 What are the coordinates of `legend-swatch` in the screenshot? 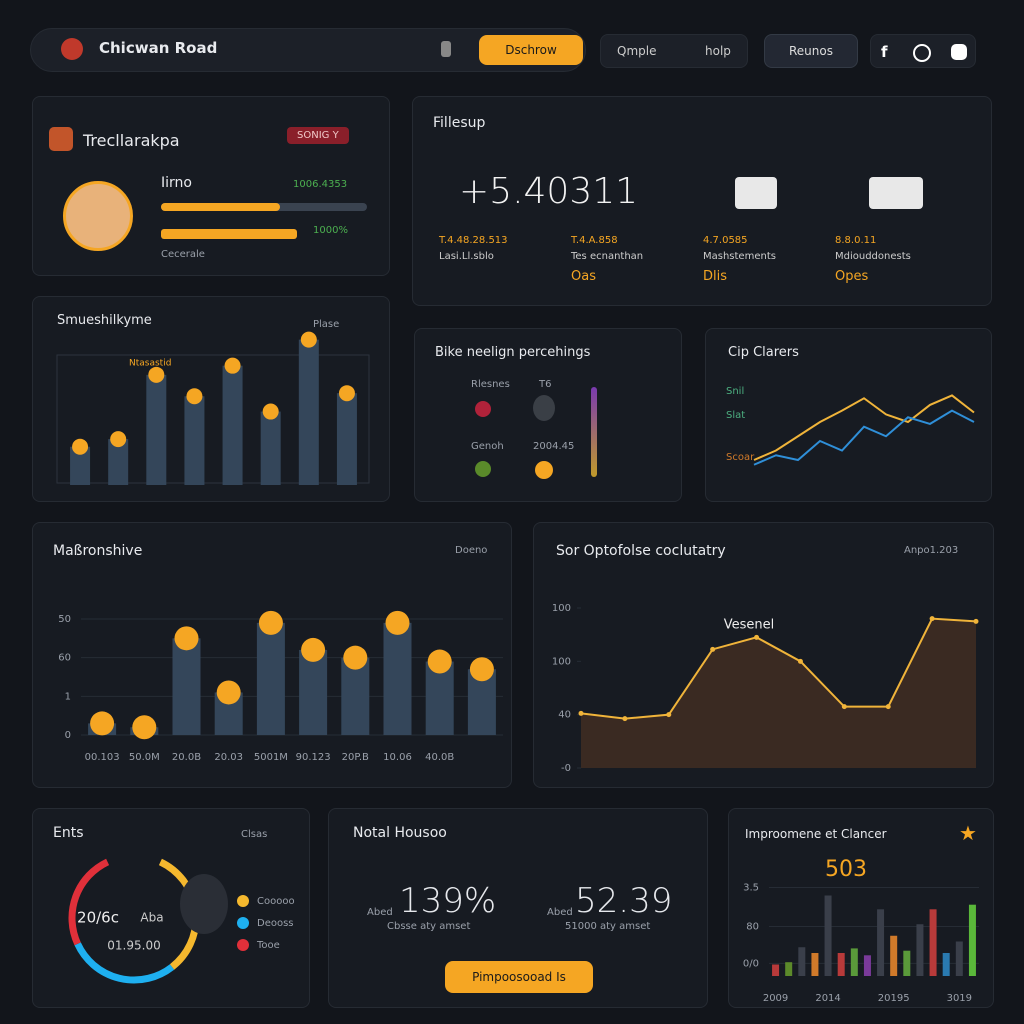 It's located at (243, 901).